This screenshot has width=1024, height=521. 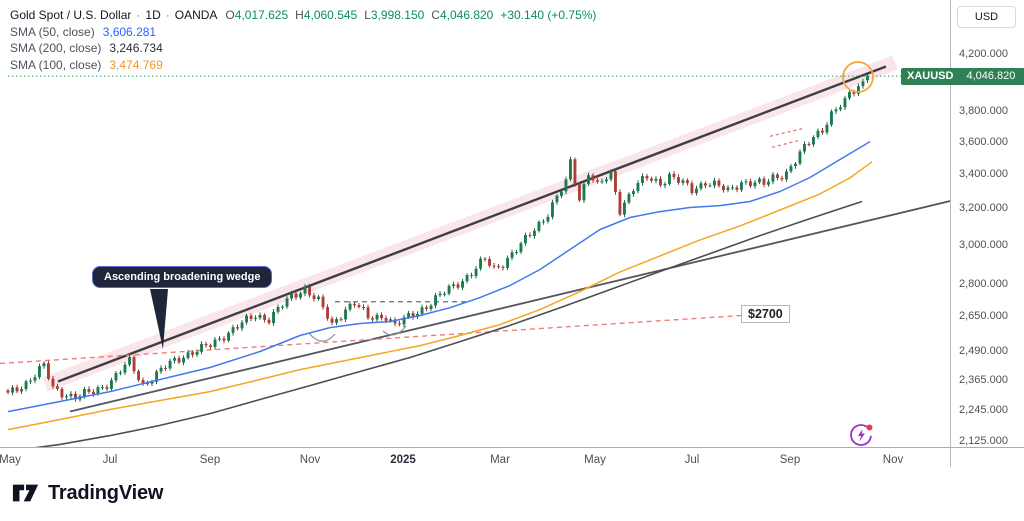 I want to click on indicator-row: SMA (100, close) 3,474.769, so click(x=303, y=65).